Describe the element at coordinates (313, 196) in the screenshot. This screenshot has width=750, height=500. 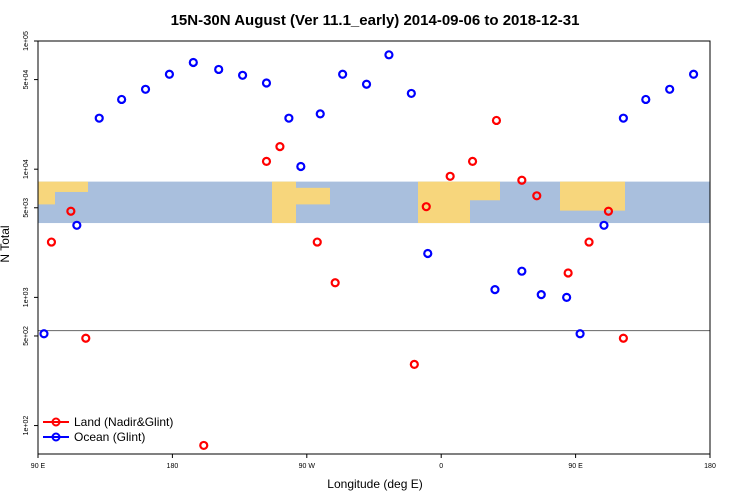
I see `land-caribbean` at that location.